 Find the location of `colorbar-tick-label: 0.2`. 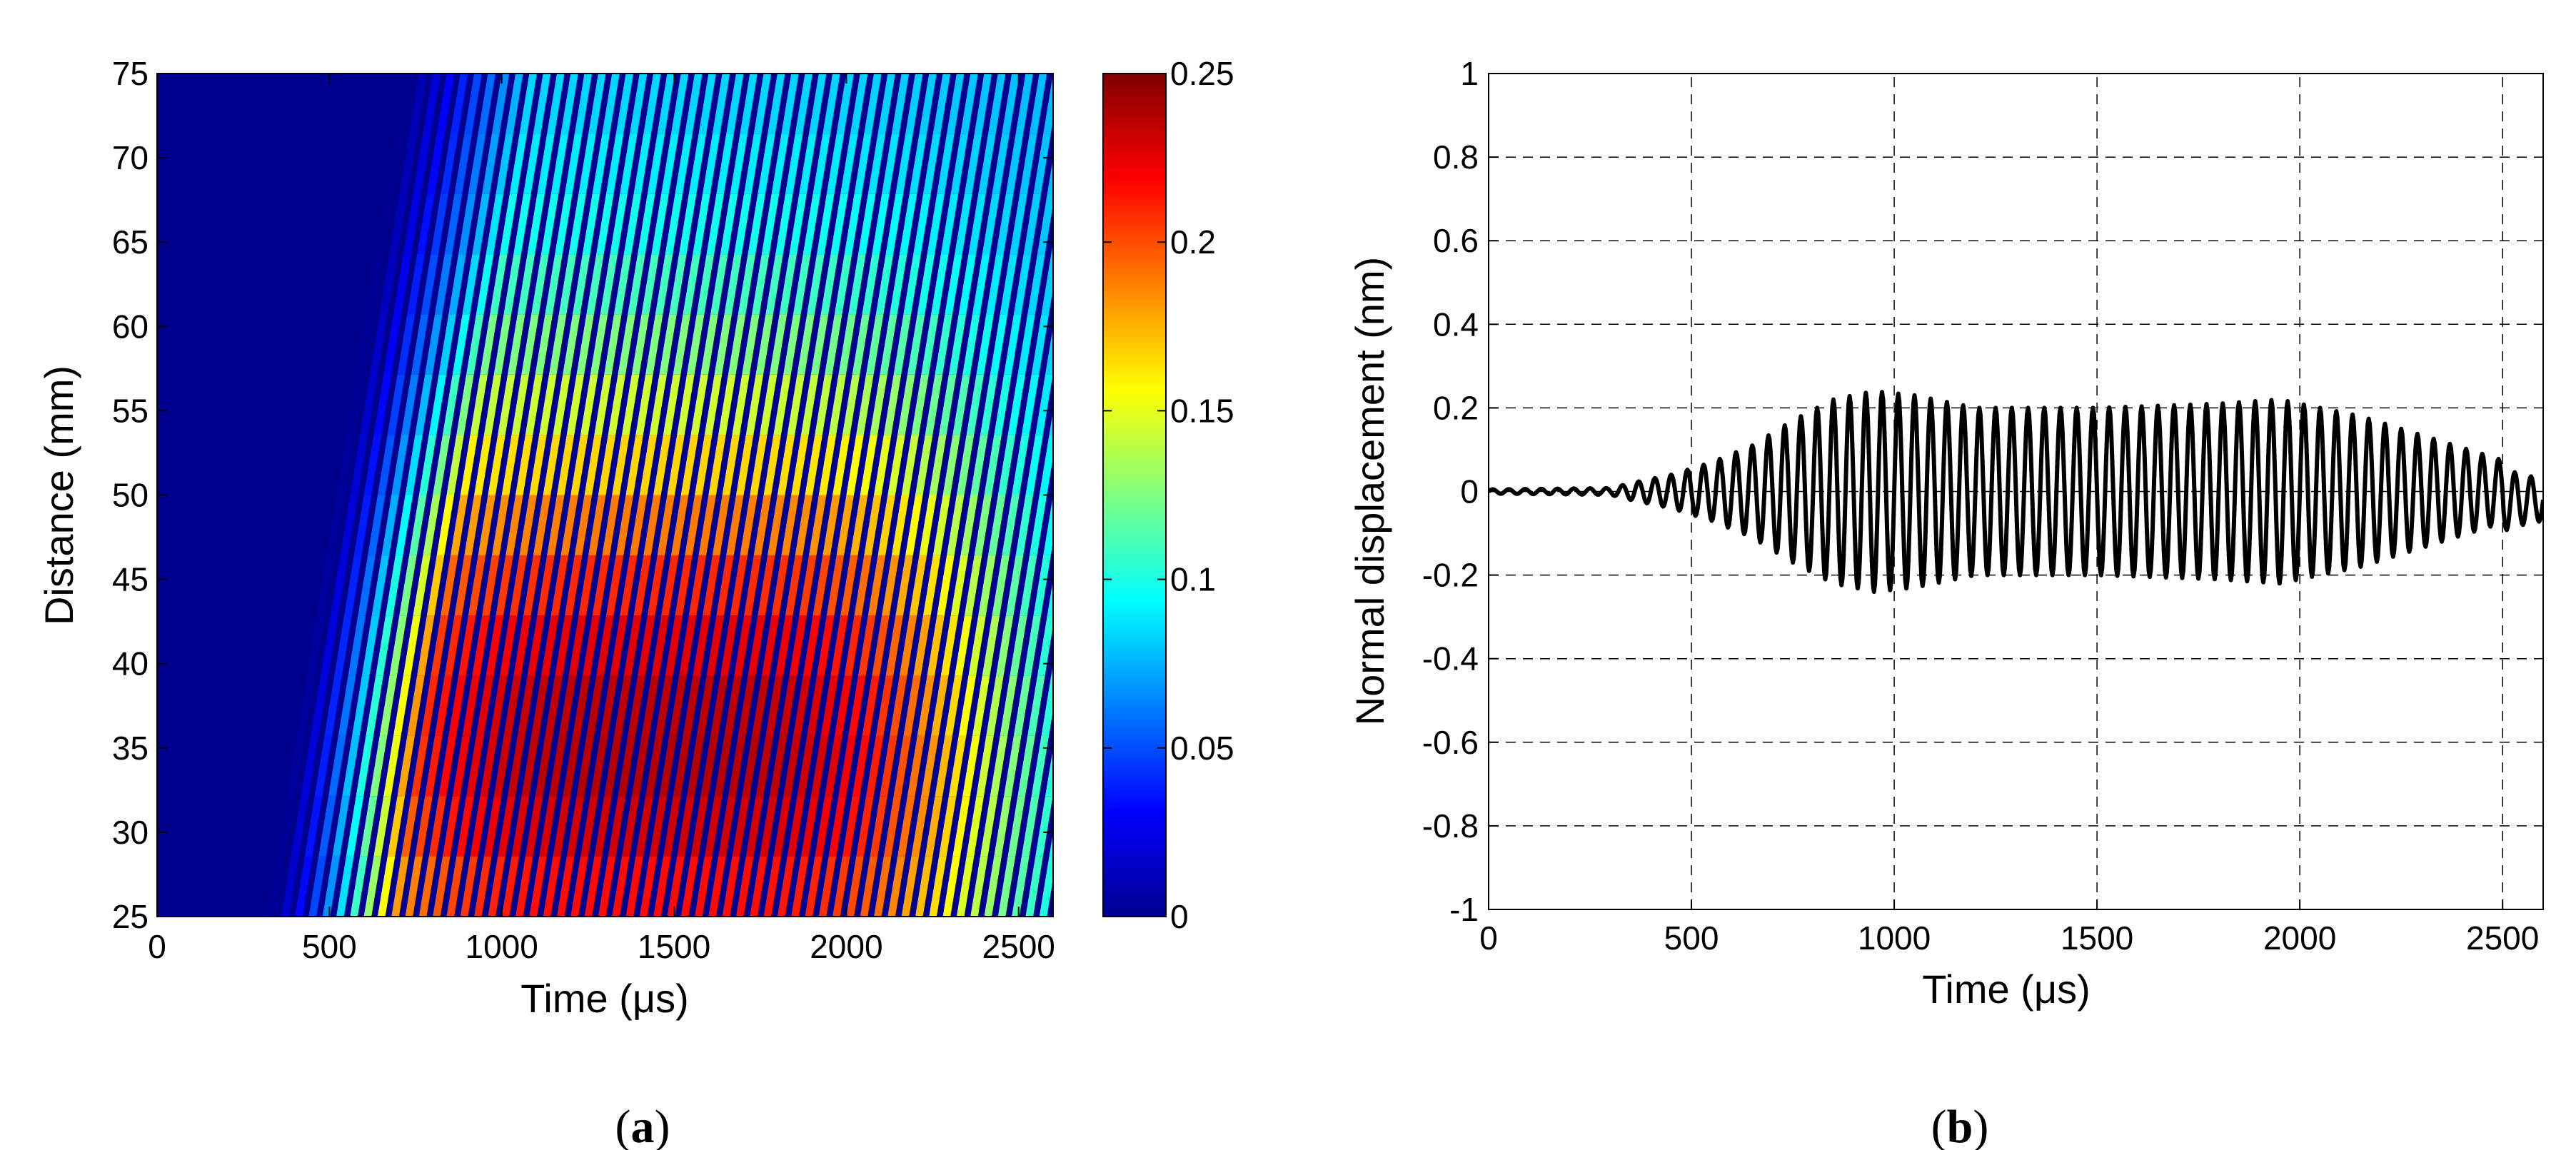

colorbar-tick-label: 0.2 is located at coordinates (1193, 242).